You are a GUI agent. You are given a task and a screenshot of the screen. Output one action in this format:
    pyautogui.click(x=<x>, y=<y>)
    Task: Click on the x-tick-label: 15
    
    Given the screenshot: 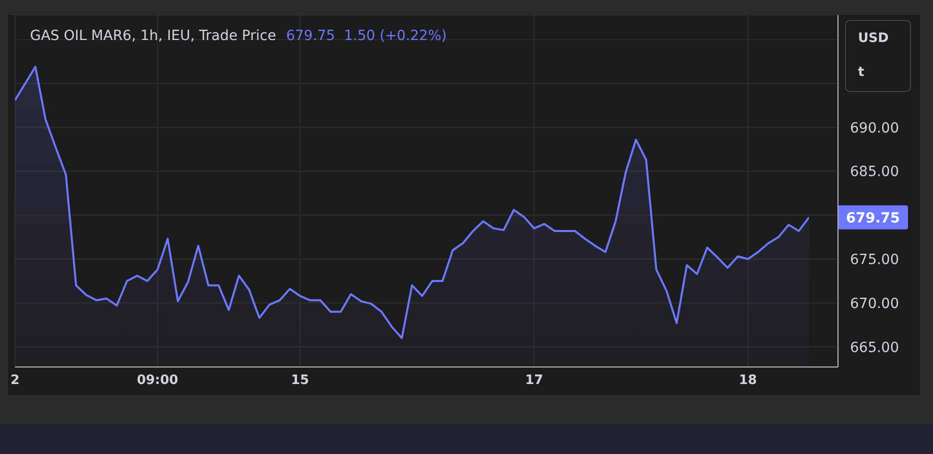 What is the action you would take?
    pyautogui.click(x=300, y=380)
    